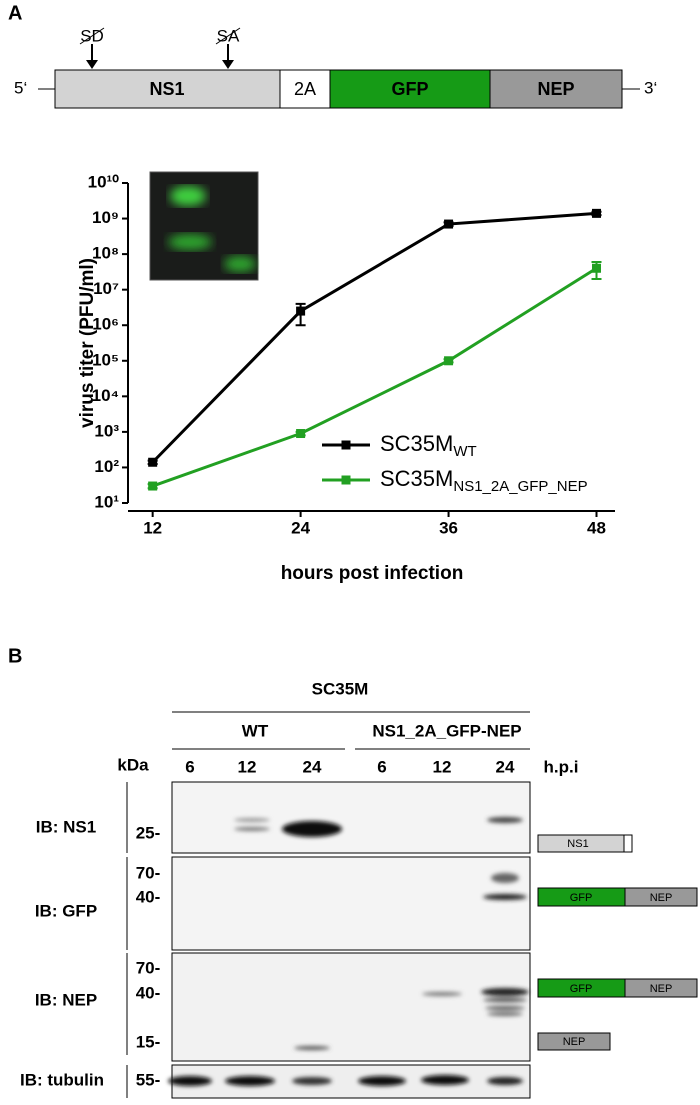  What do you see at coordinates (300, 527) in the screenshot?
I see `x-tick-label: 24` at bounding box center [300, 527].